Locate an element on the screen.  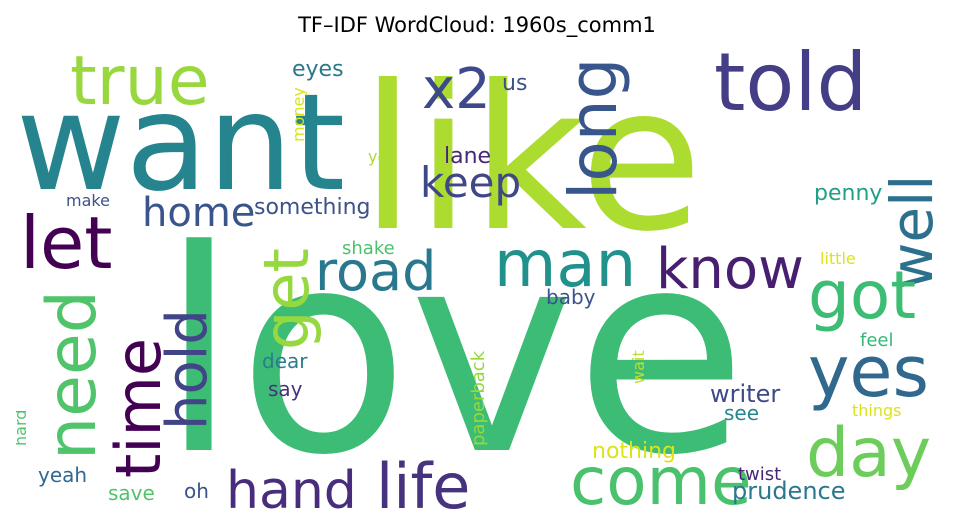
word-little: little is located at coordinates (838, 258).